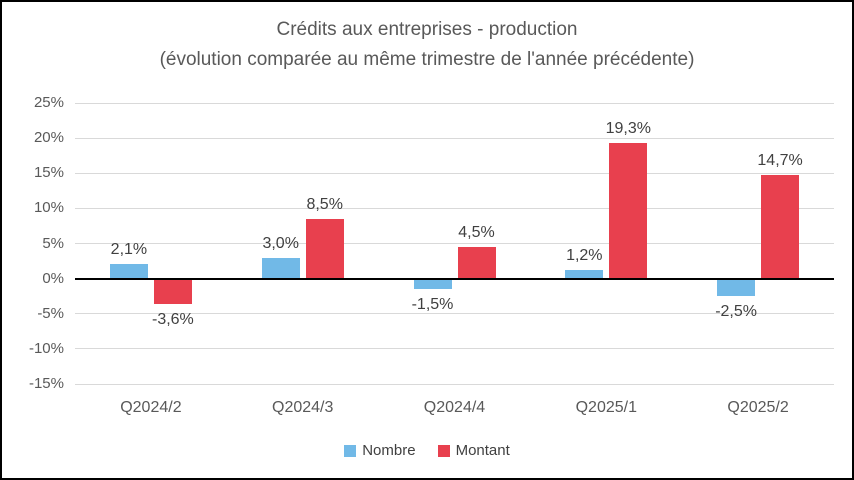 Image resolution: width=854 pixels, height=480 pixels. What do you see at coordinates (736, 312) in the screenshot?
I see `data-label-nombre-q2025-2: -2,5%` at bounding box center [736, 312].